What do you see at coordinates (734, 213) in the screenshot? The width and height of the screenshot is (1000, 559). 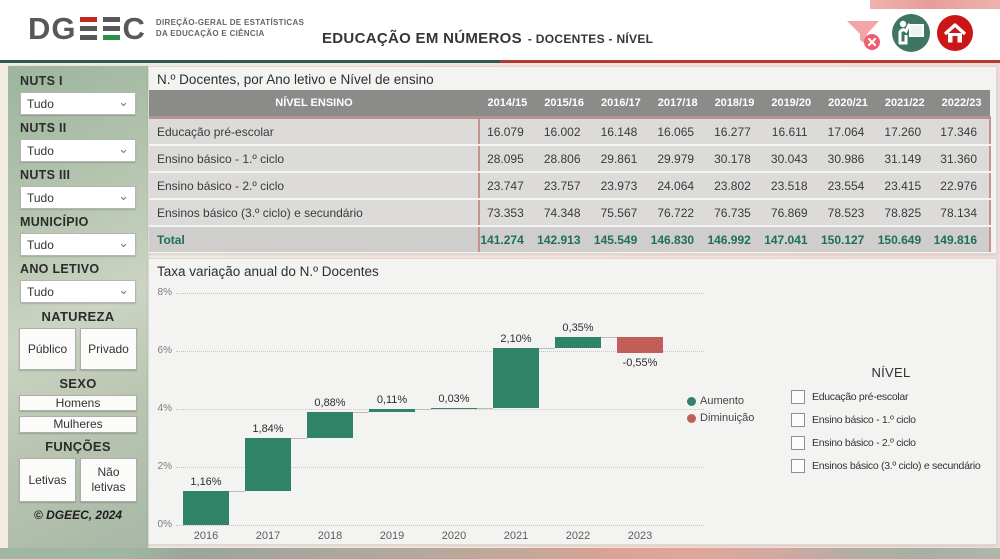 I see `cell-value: 76.735` at bounding box center [734, 213].